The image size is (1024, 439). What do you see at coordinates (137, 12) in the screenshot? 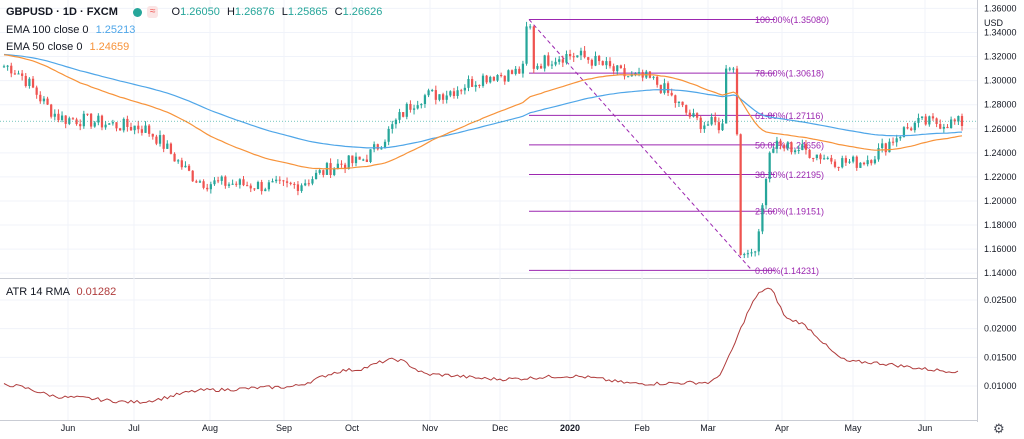
I see `market-status-icon` at bounding box center [137, 12].